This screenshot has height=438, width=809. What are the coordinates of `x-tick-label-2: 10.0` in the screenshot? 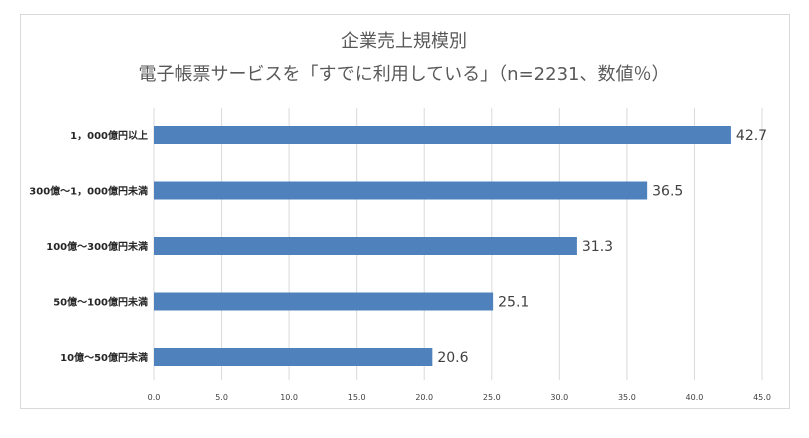 It's located at (289, 397).